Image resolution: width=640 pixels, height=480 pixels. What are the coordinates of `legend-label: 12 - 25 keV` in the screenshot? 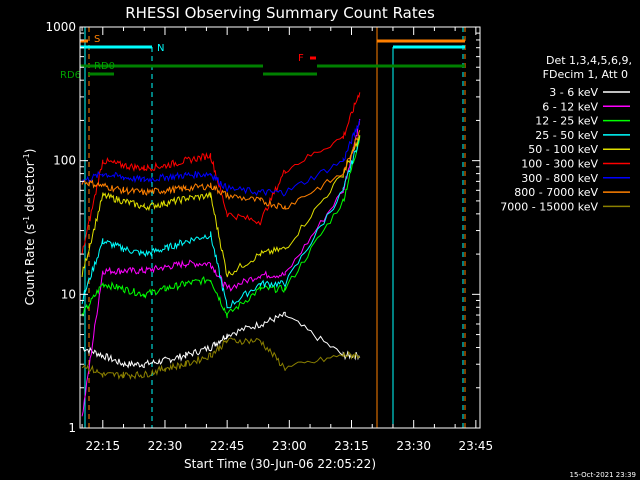 It's located at (566, 121).